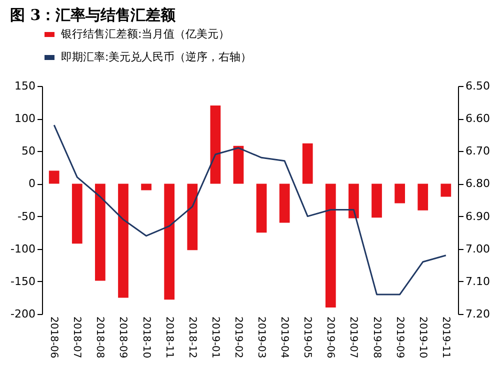 This screenshot has height=366, width=500. What do you see at coordinates (23, 314) in the screenshot?
I see `y-tick-label: -200` at bounding box center [23, 314].